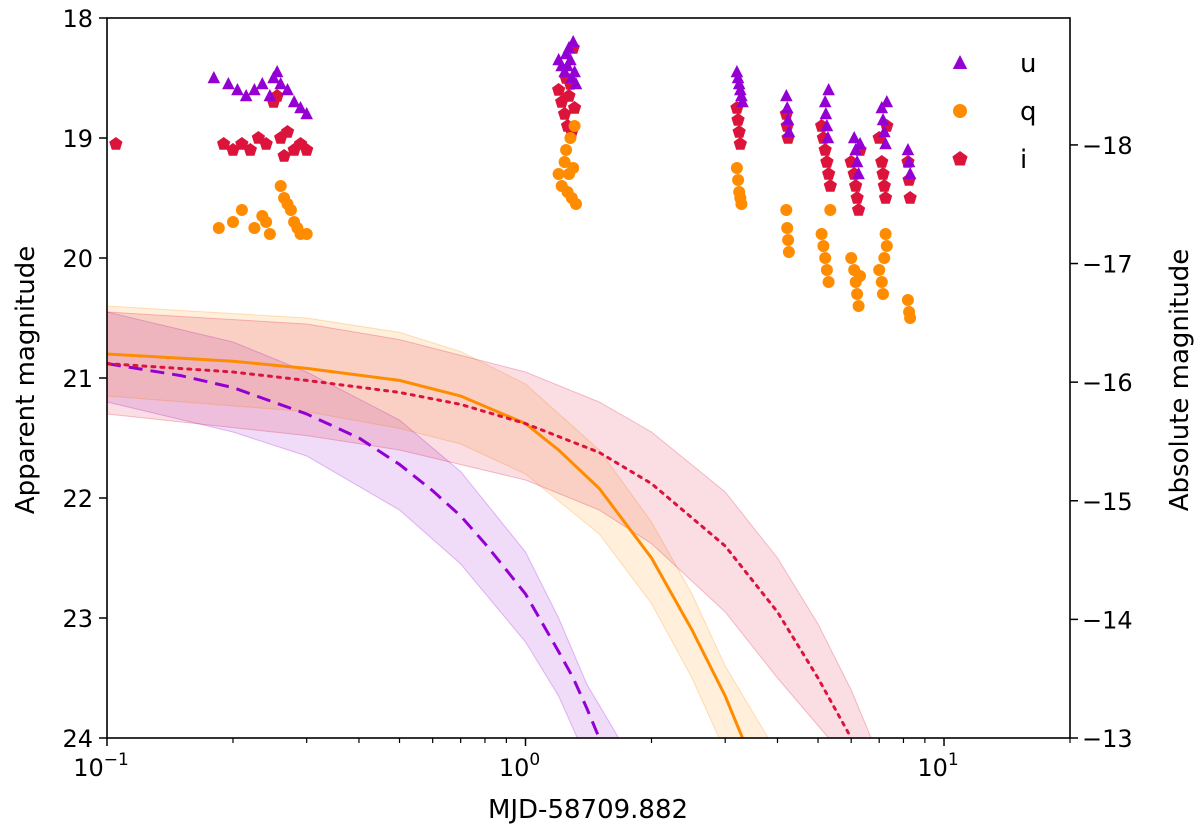 The width and height of the screenshot is (1200, 833). Describe the element at coordinates (26, 380) in the screenshot. I see `y-axis-label: Apparent magnitude` at that location.